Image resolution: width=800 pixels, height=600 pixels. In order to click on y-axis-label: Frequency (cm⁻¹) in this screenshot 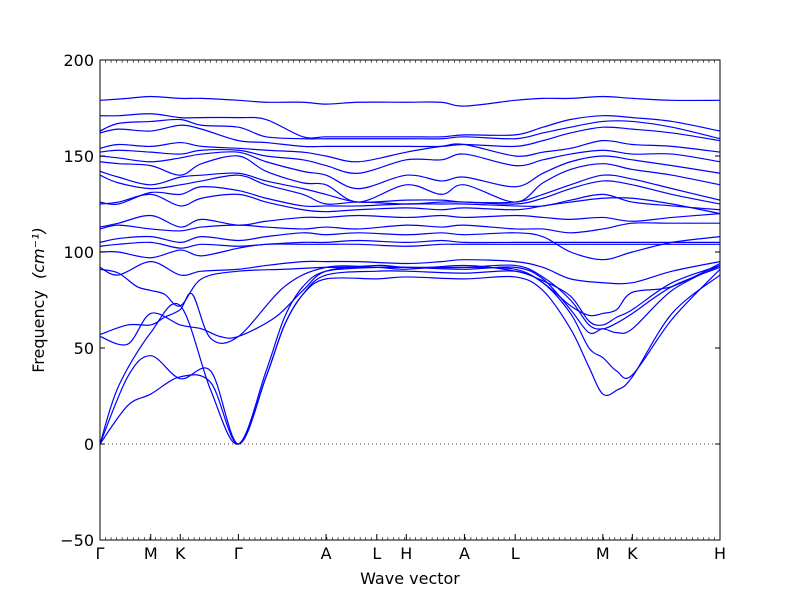, I will do `click(38, 299)`.